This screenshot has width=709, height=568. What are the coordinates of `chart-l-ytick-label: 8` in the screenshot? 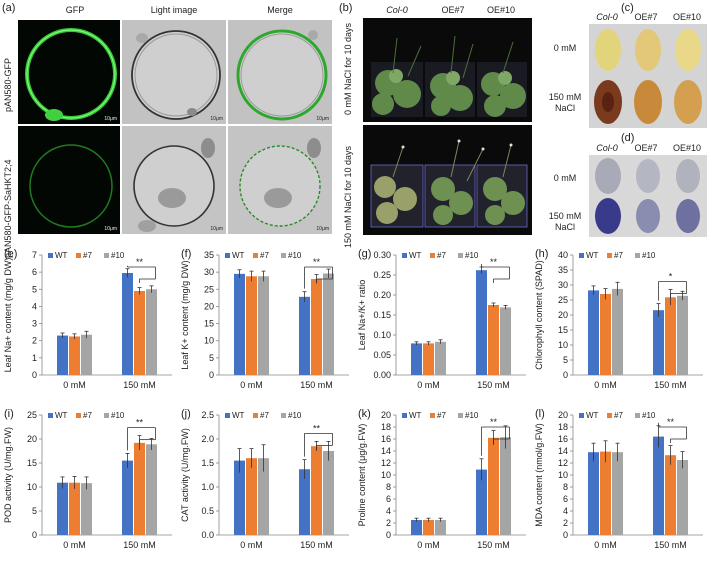 It's located at (565, 487).